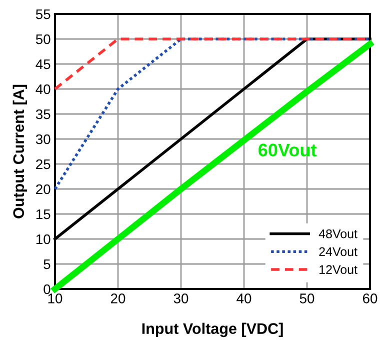 Image resolution: width=389 pixels, height=343 pixels. I want to click on x-tick-label: 50, so click(307, 299).